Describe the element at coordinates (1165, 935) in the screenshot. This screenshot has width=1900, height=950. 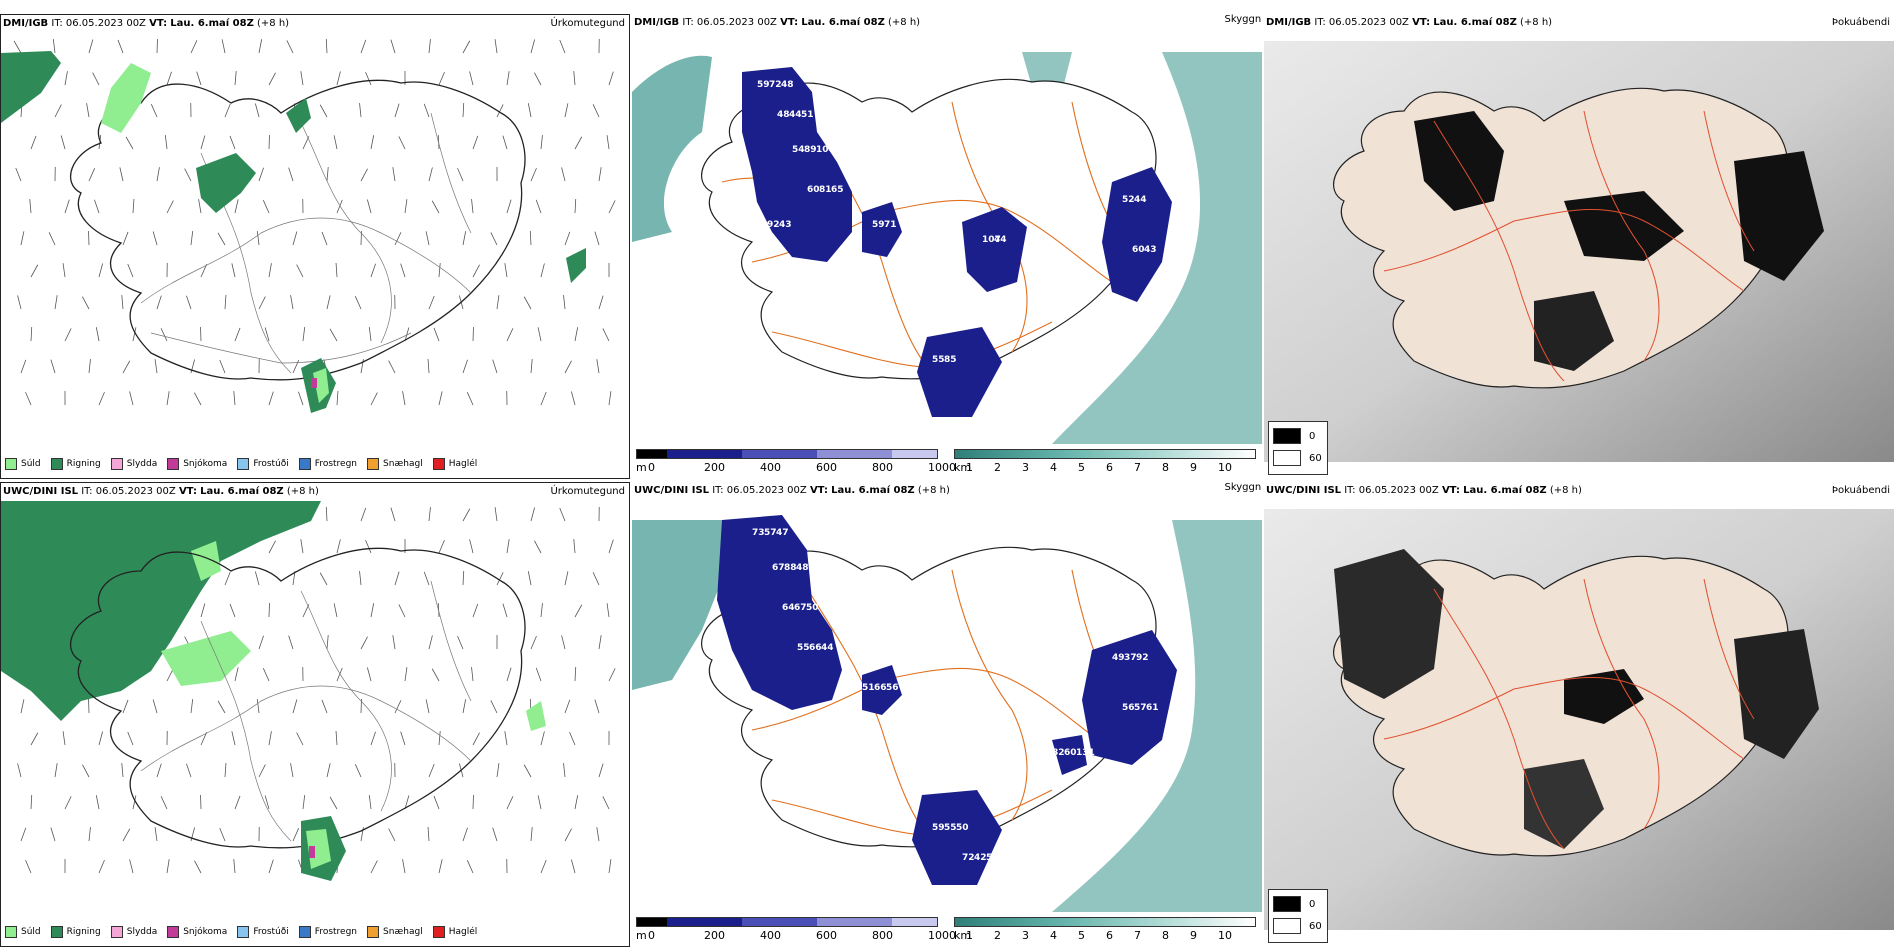
I see `colorbar-tick: 8` at that location.